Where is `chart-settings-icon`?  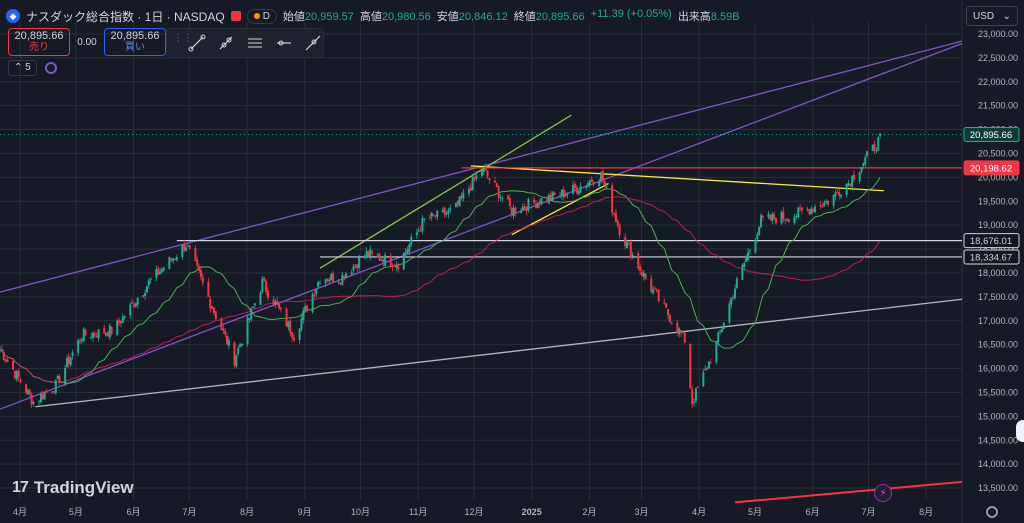 chart-settings-icon is located at coordinates (992, 512).